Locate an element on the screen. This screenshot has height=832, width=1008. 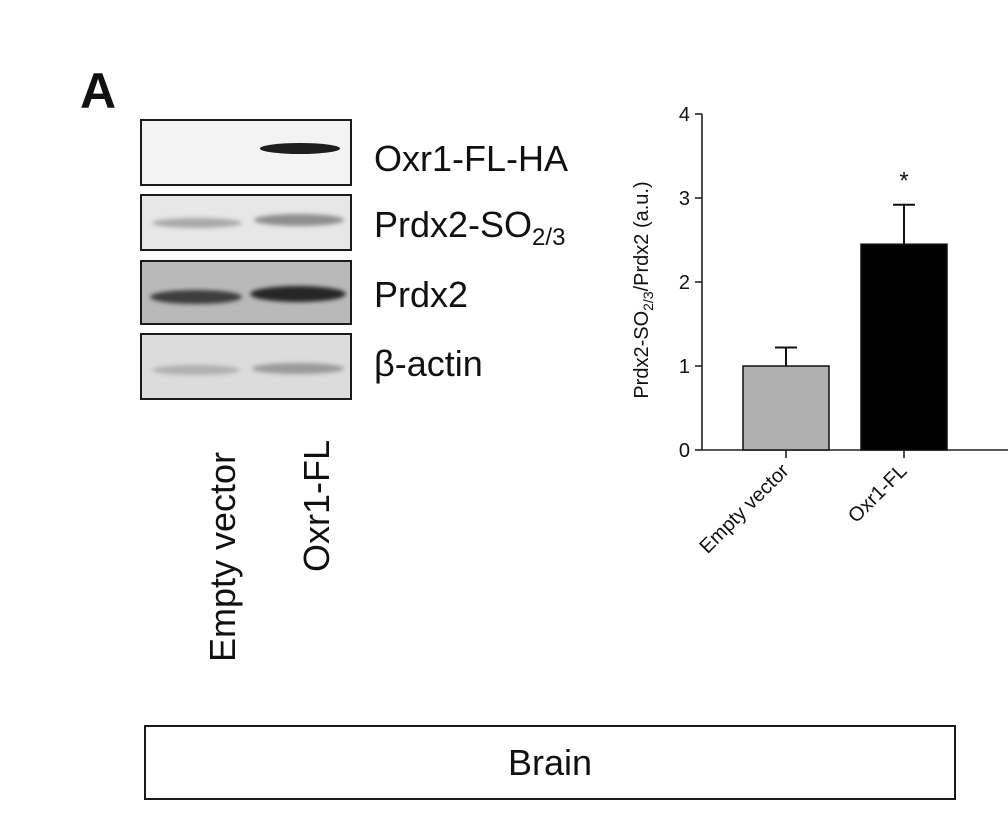
y-axis-label: Prdx2-SO2/3/Prdx2 (a.u.) is located at coordinates (643, 289).